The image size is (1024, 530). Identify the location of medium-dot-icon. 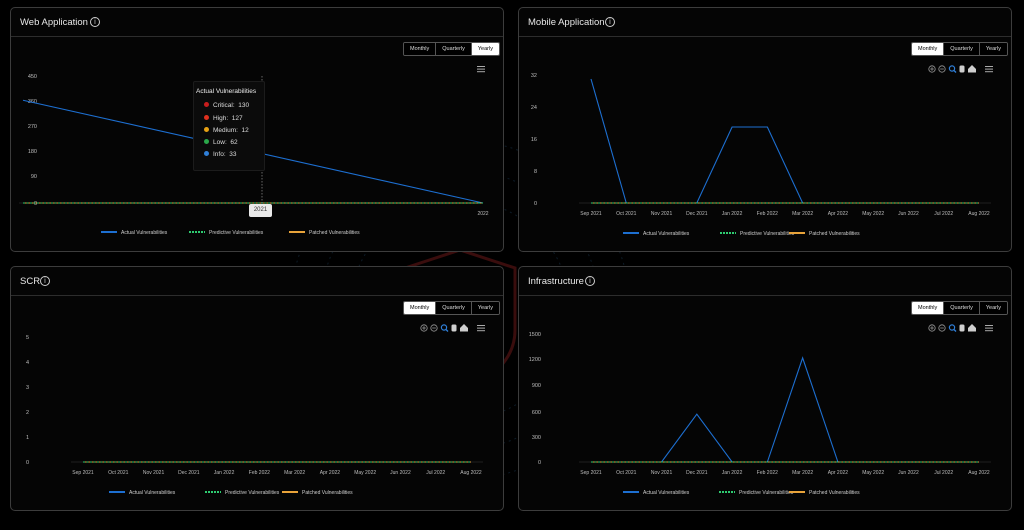
(206, 129).